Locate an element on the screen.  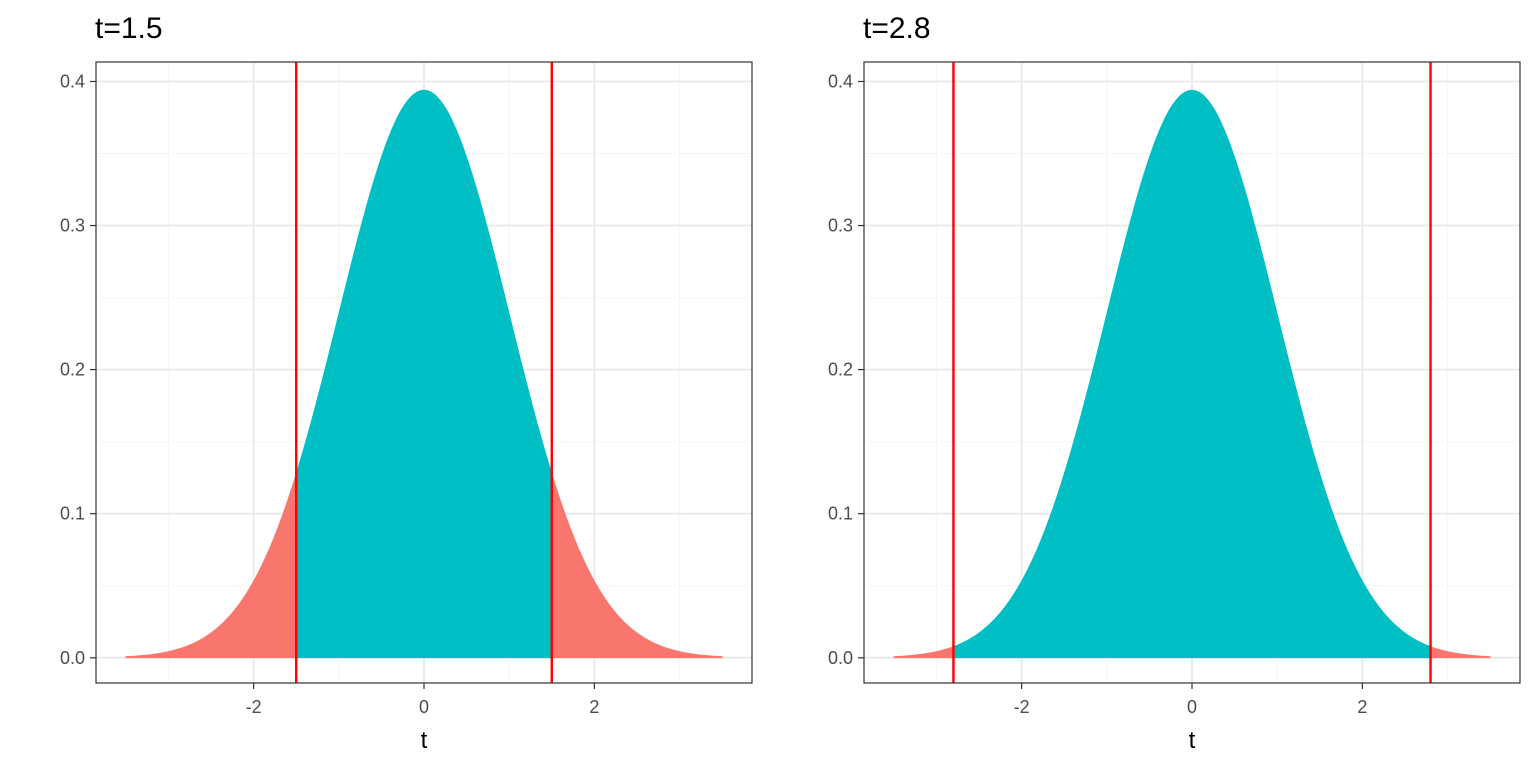
chart-title: t=1.5 is located at coordinates (129, 28).